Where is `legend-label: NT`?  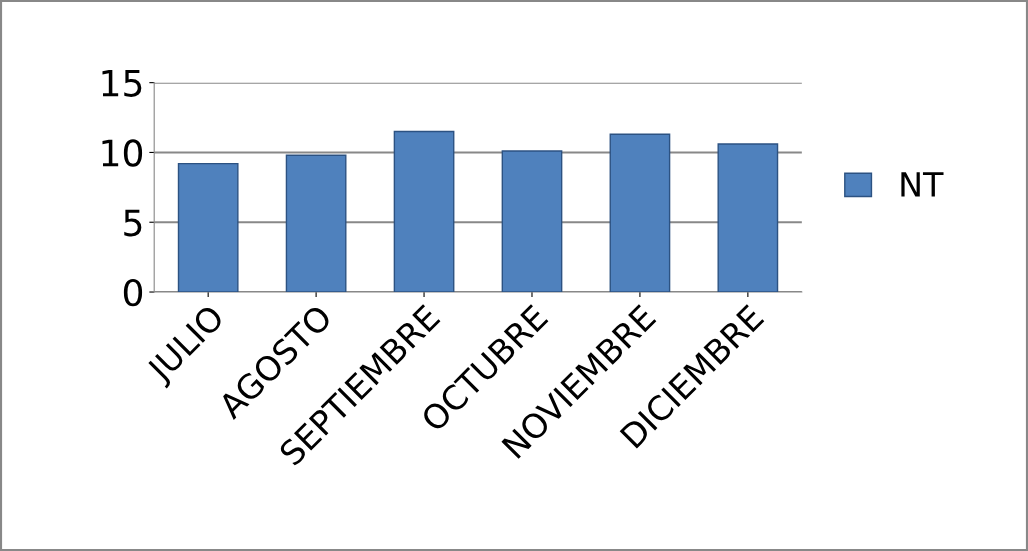 legend-label: NT is located at coordinates (922, 184).